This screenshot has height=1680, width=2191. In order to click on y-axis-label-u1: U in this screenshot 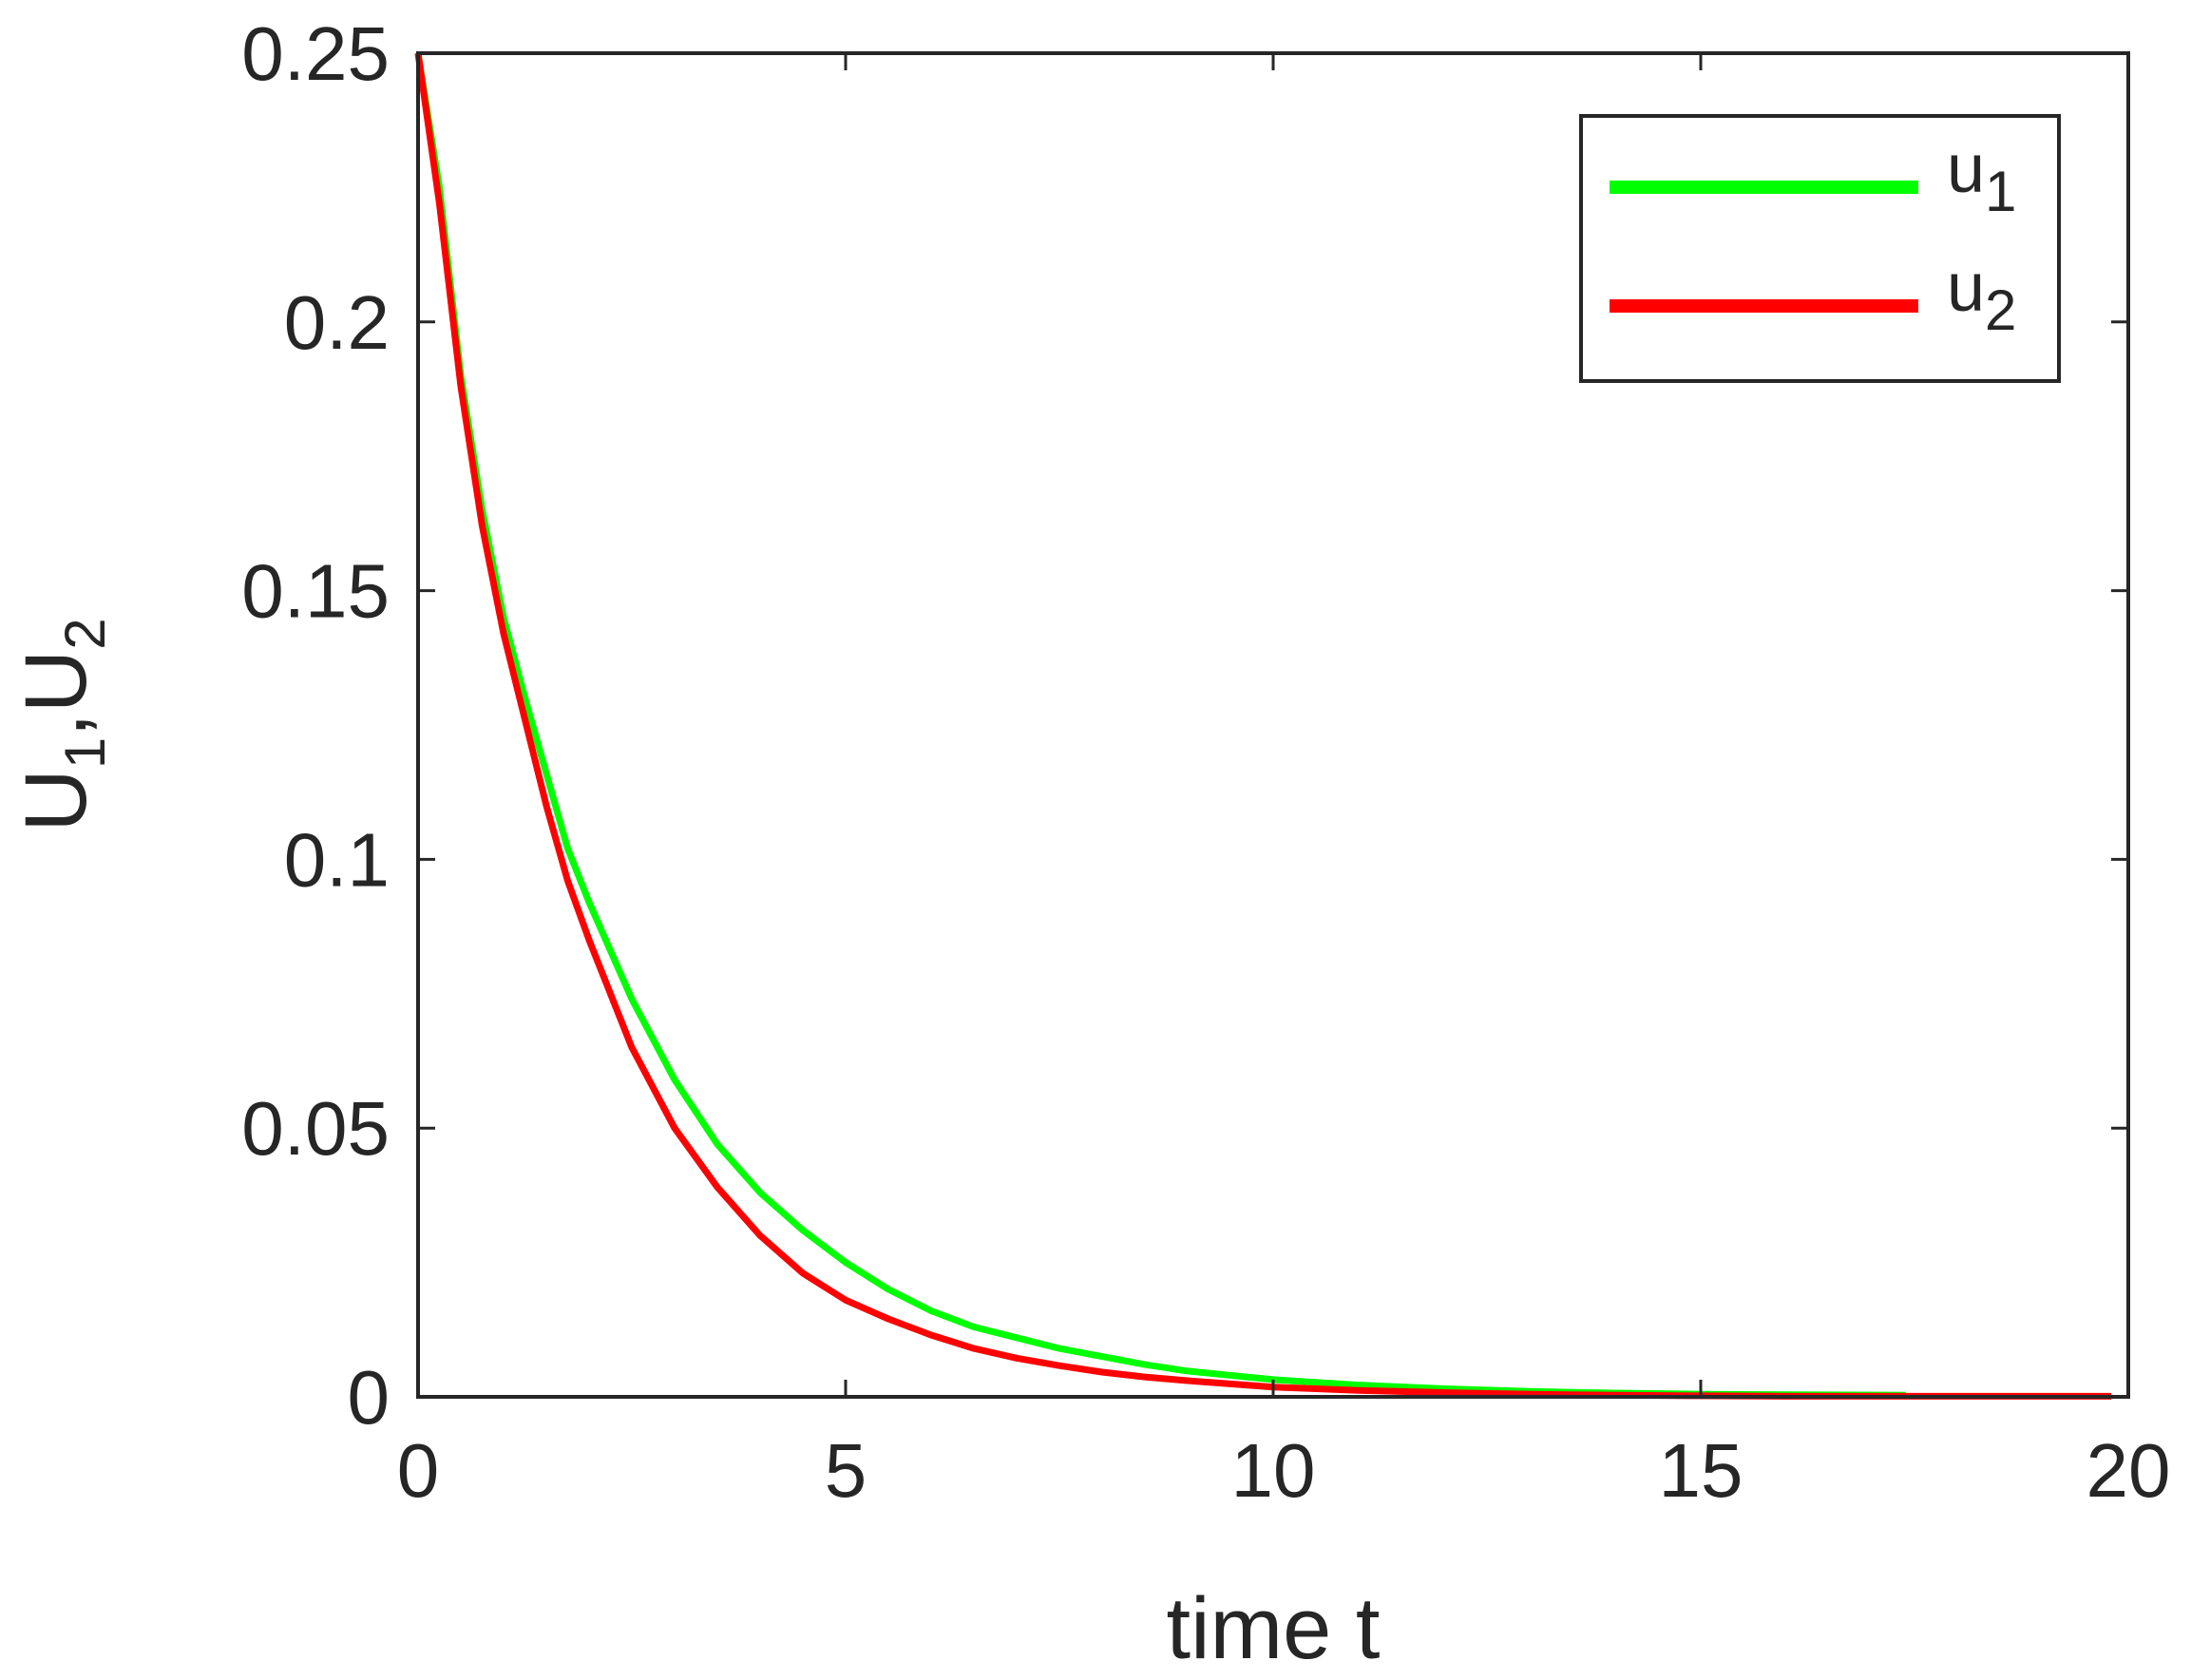, I will do `click(56, 800)`.